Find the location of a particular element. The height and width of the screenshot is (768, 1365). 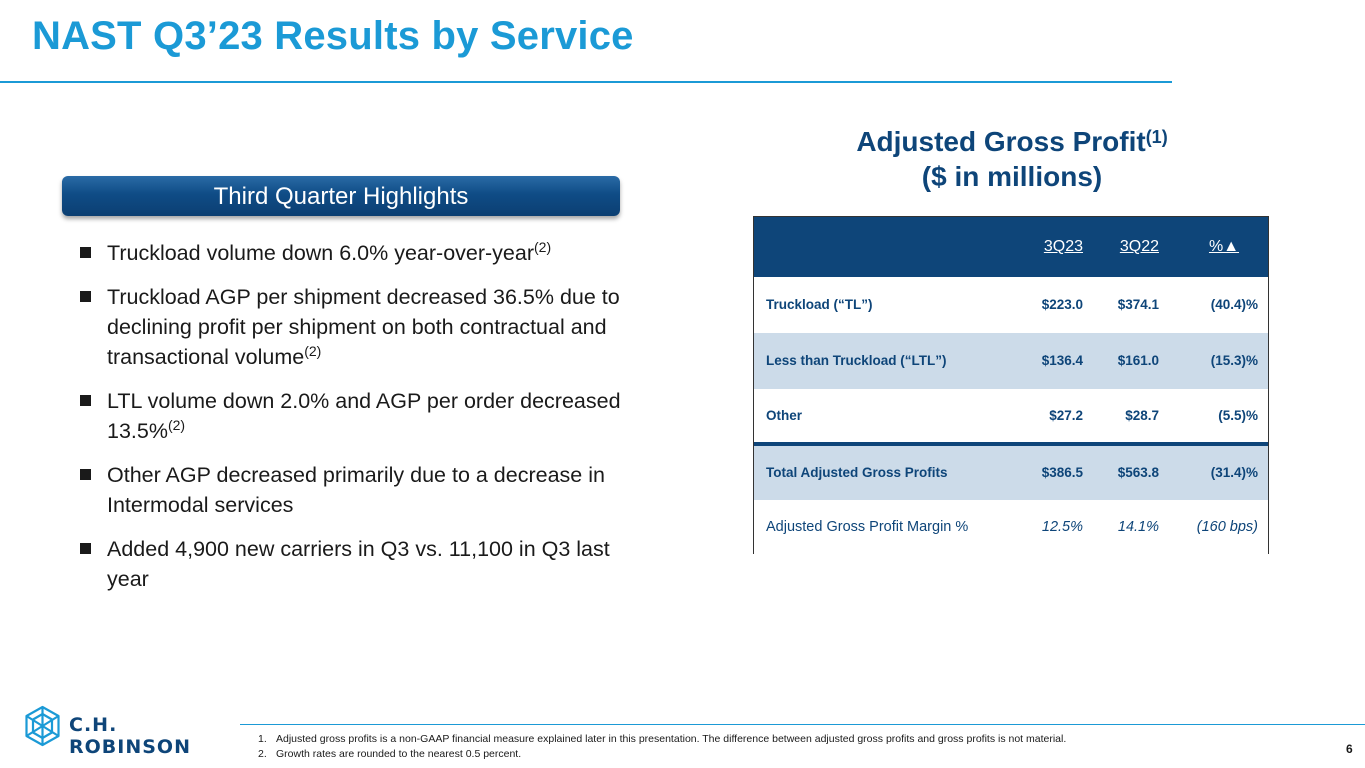

table-row: Other $27.2 $28.7 (5.5)% is located at coordinates (1011, 415).